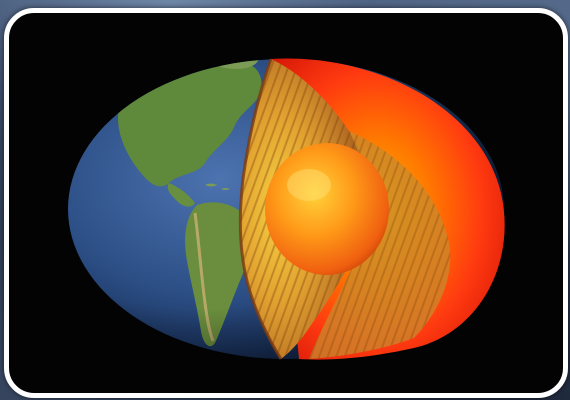  What do you see at coordinates (327, 209) in the screenshot?
I see `inner-core` at bounding box center [327, 209].